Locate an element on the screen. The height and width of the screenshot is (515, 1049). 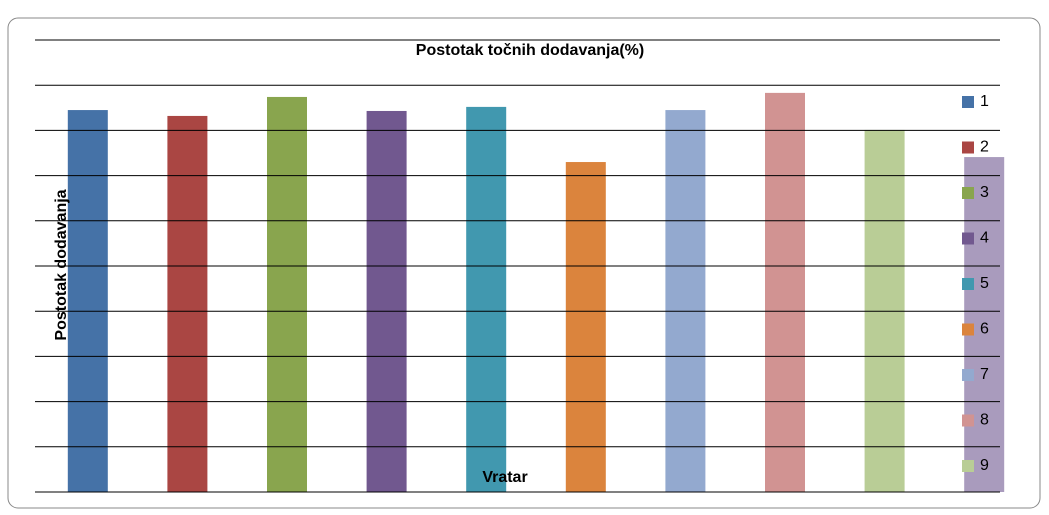
legend-label: 1 is located at coordinates (984, 101).